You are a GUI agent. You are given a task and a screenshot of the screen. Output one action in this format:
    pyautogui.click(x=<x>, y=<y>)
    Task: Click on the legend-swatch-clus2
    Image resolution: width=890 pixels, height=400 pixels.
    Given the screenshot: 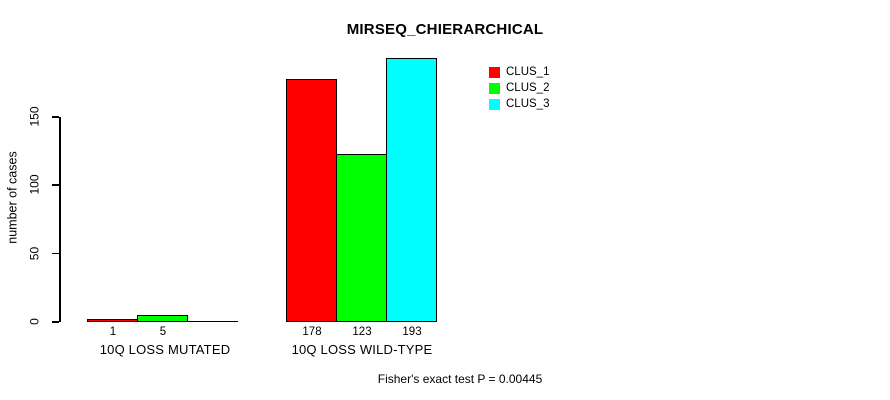 What is the action you would take?
    pyautogui.click(x=494, y=88)
    